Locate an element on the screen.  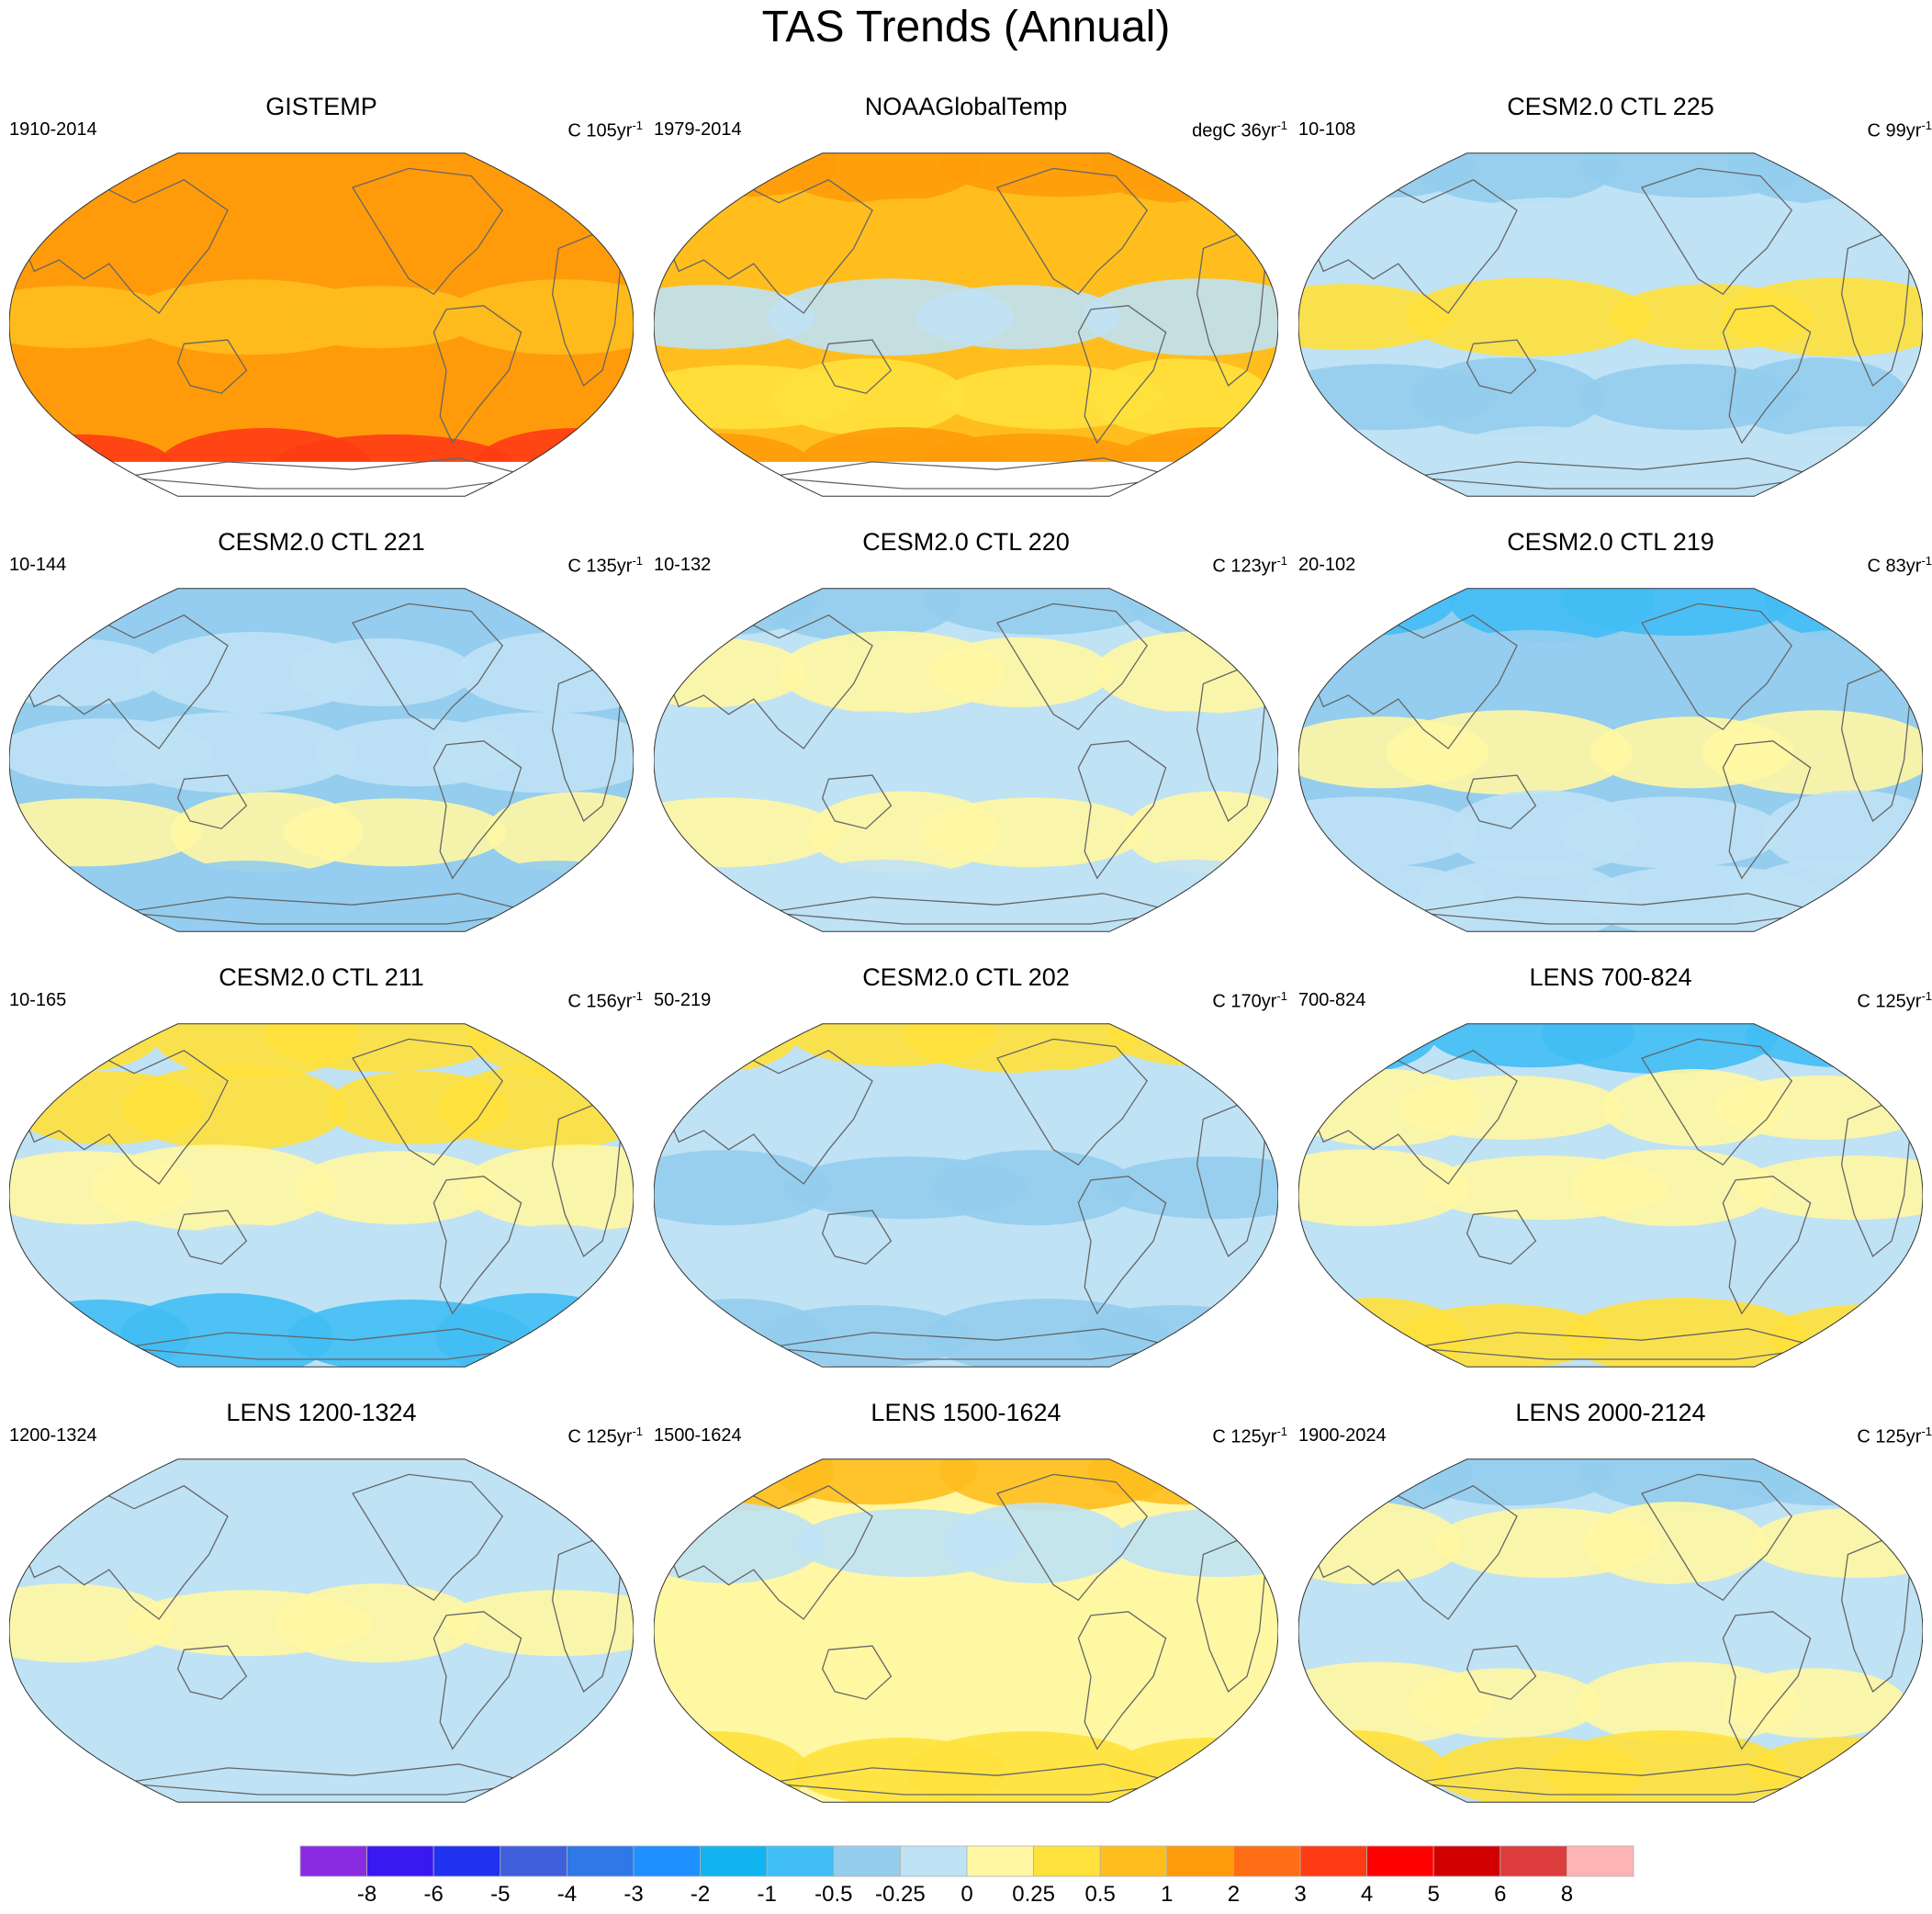
panel-title: CESM2.0 CTL 221 is located at coordinates (321, 542).